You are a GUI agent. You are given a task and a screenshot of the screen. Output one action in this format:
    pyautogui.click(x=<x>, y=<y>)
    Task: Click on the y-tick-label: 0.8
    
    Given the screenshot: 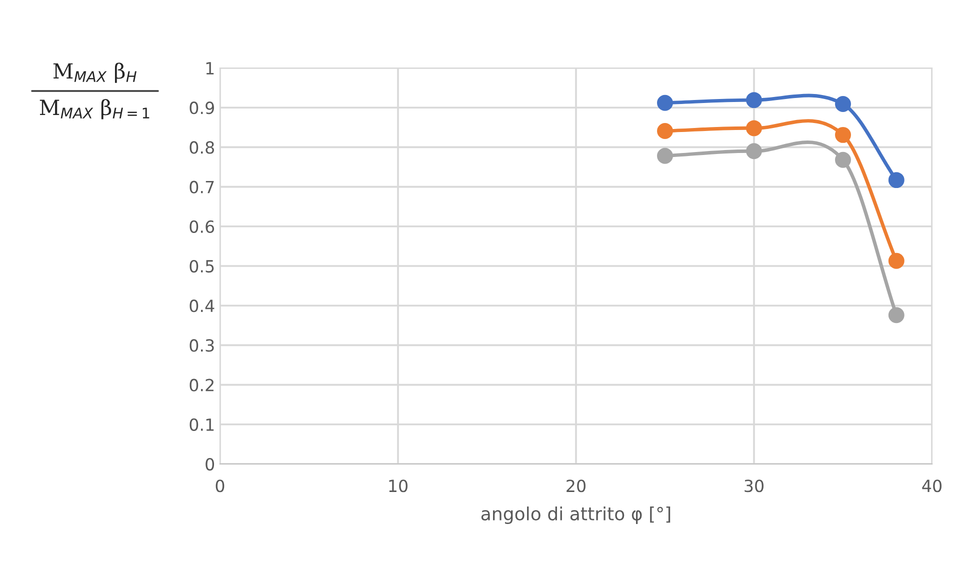 What is the action you would take?
    pyautogui.click(x=202, y=147)
    